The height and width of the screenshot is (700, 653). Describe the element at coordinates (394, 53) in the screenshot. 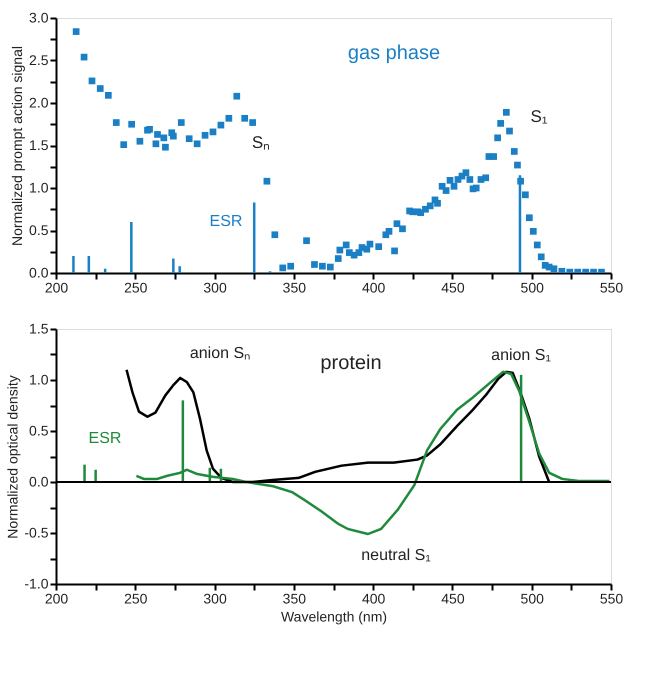

I see `annotation: gas phase` at that location.